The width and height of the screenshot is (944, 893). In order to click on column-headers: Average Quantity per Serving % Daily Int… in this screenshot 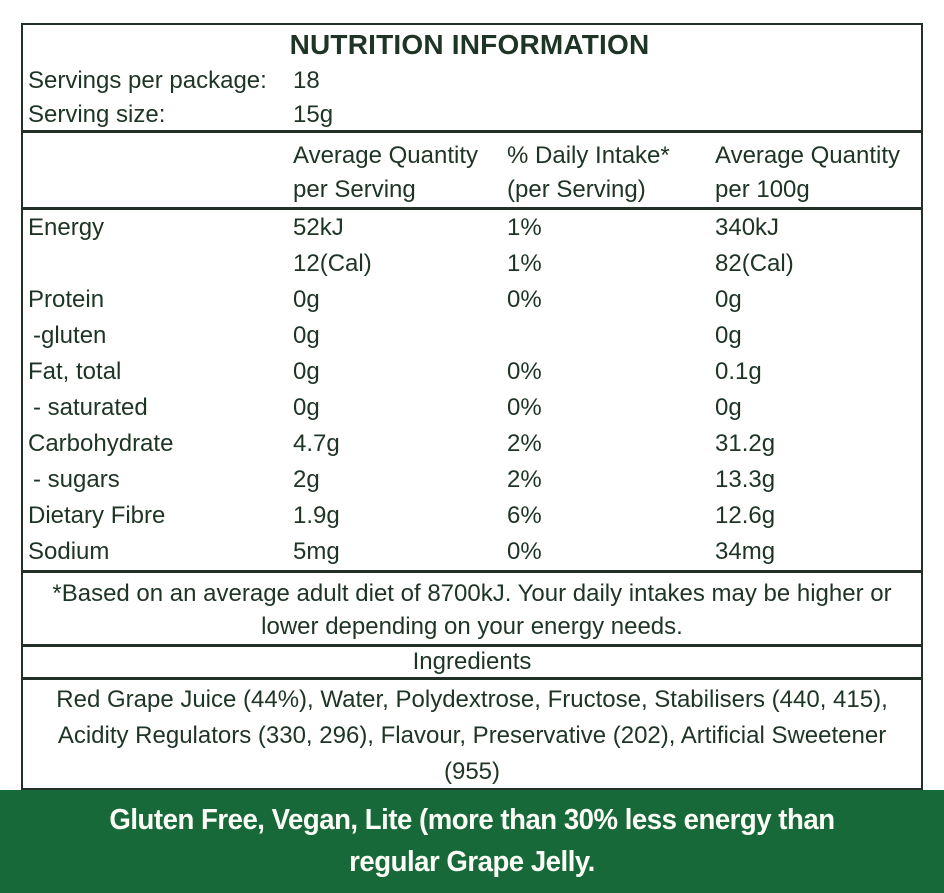, I will do `click(472, 171)`.